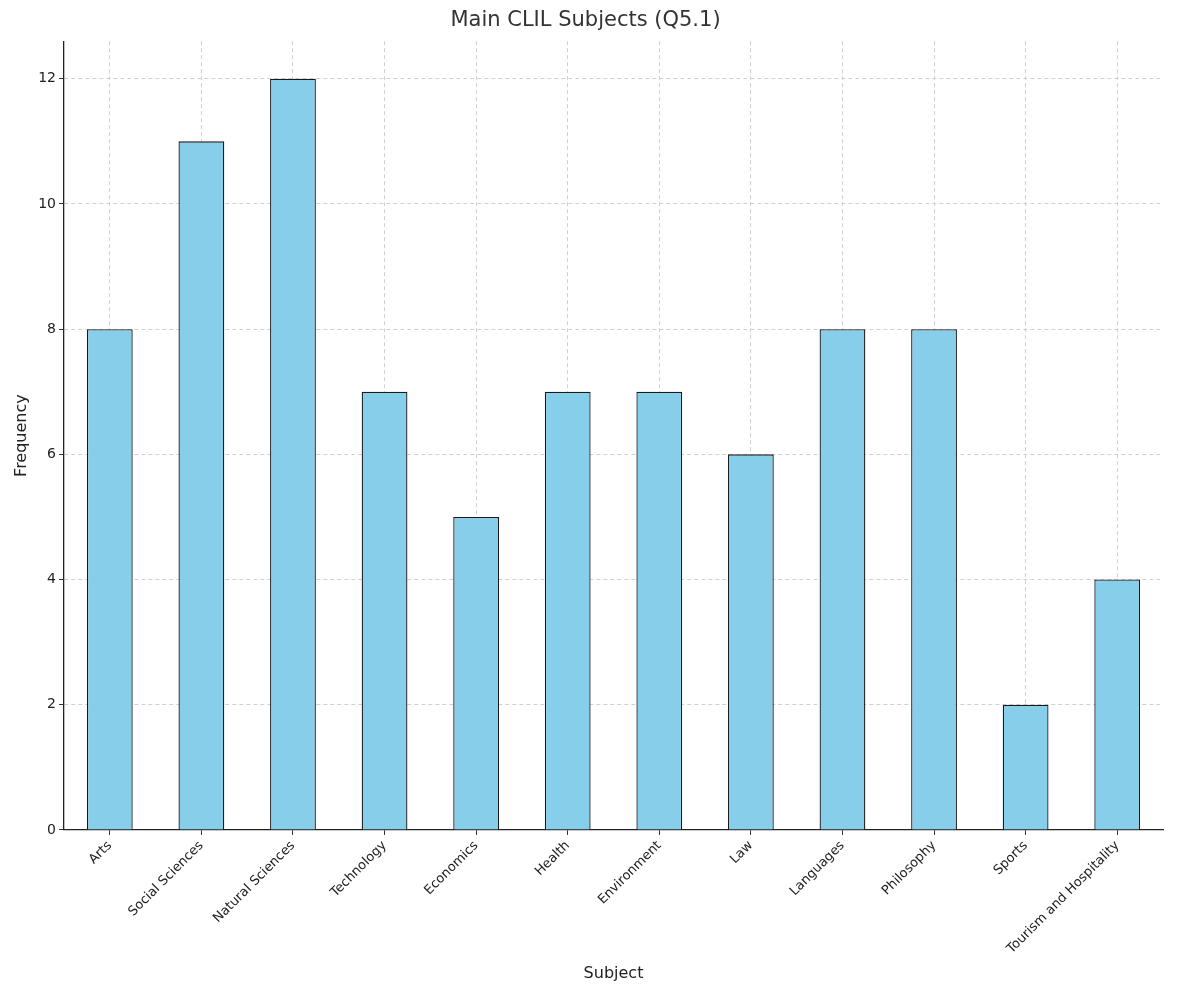 This screenshot has width=1181, height=993. I want to click on y-tick-label: 0, so click(52, 828).